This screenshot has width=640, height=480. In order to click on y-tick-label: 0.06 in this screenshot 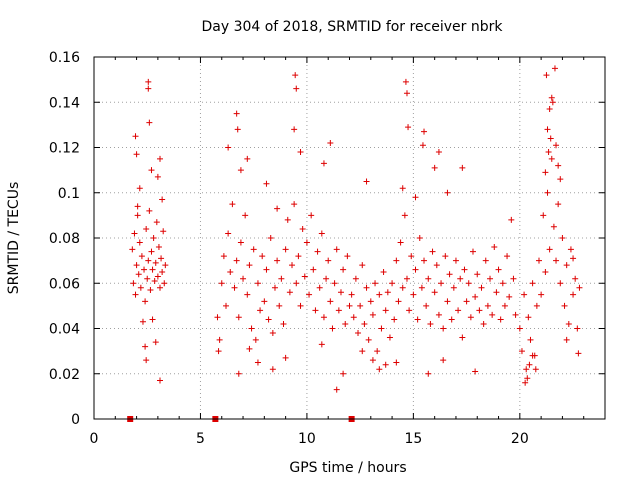, I will do `click(64, 284)`.